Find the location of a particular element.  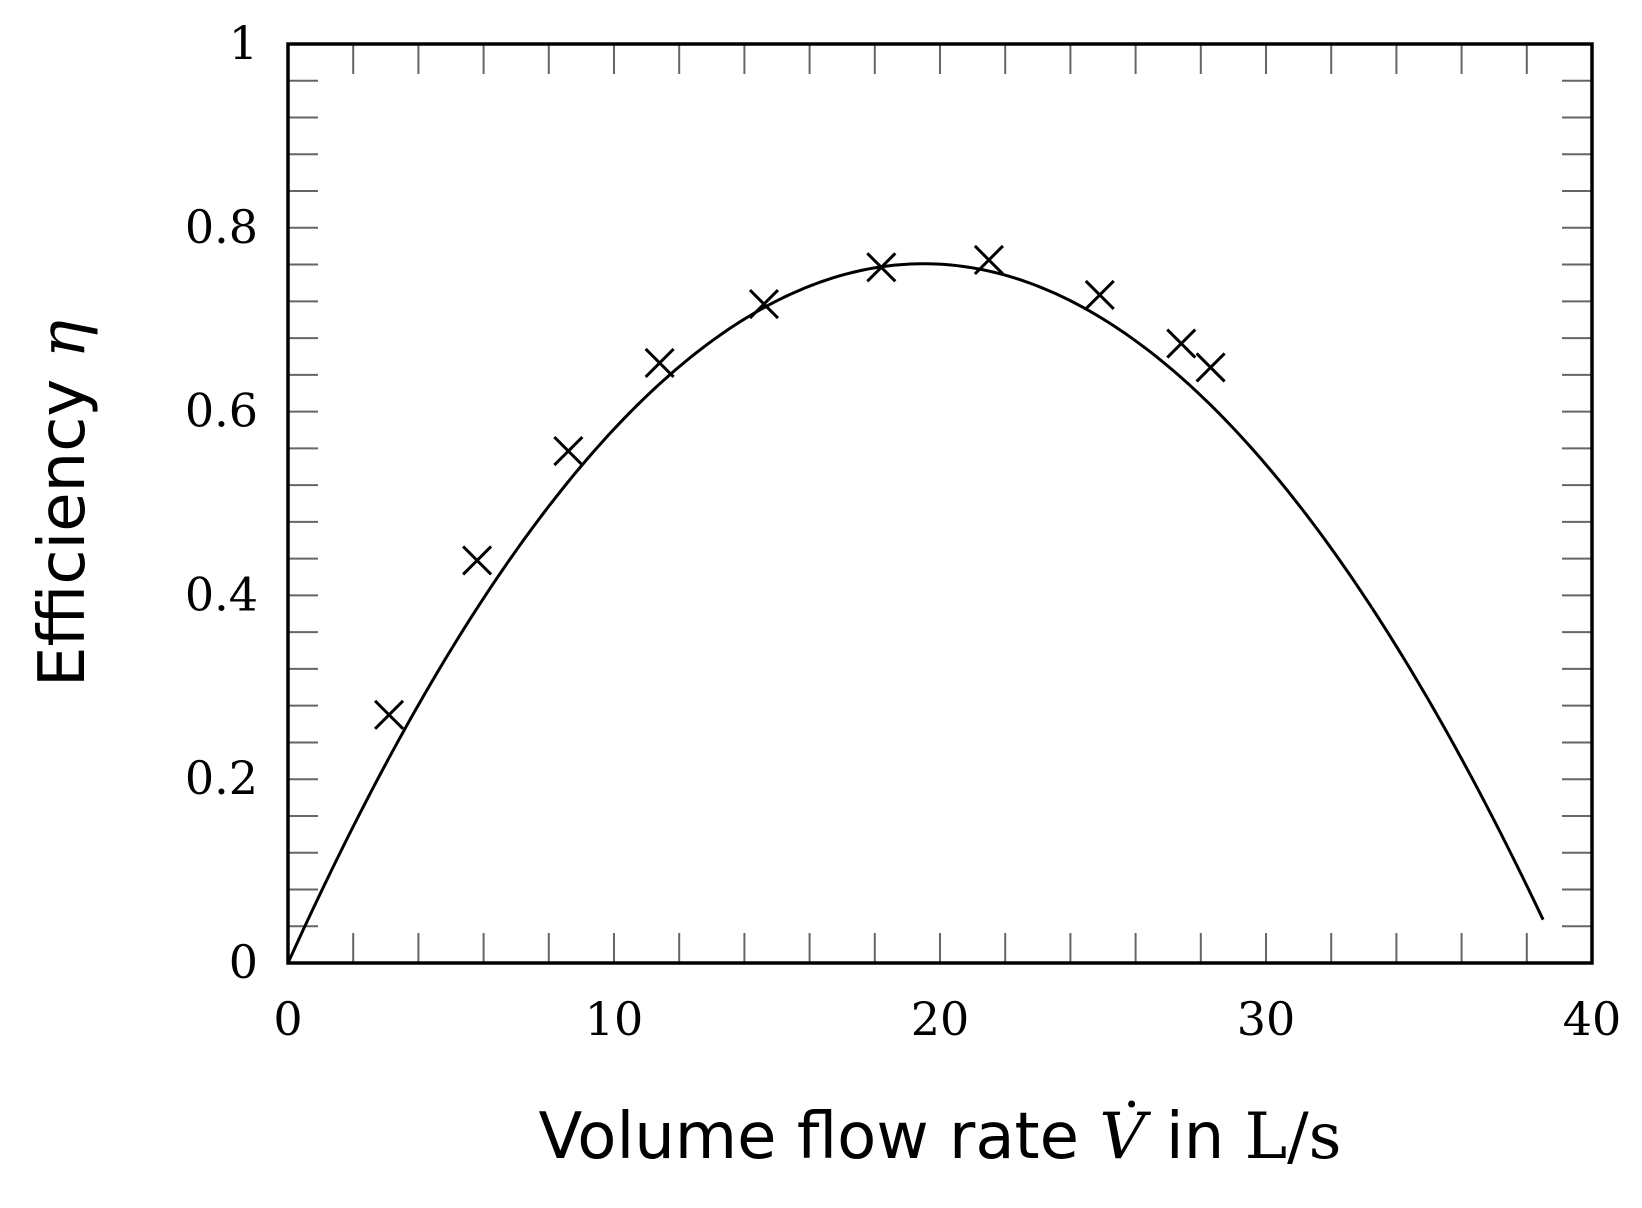

y-tick-label: 0 is located at coordinates (243, 962).